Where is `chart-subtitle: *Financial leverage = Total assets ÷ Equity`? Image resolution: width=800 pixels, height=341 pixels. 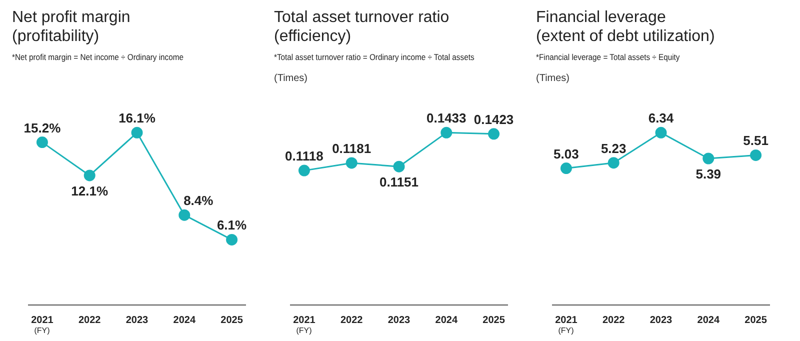
chart-subtitle: *Financial leverage = Total assets ÷ Equity is located at coordinates (608, 57).